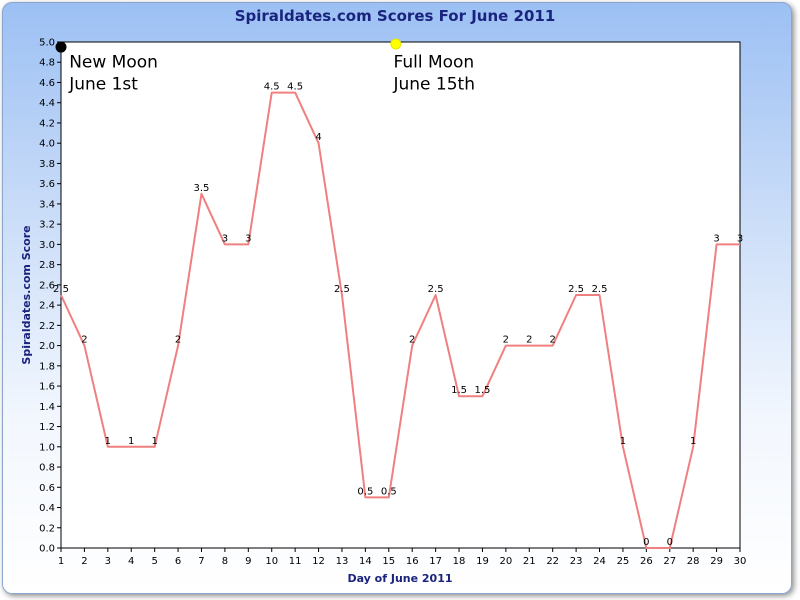 The image size is (800, 600). Describe the element at coordinates (47, 123) in the screenshot. I see `y-tick-label: 4.2` at that location.